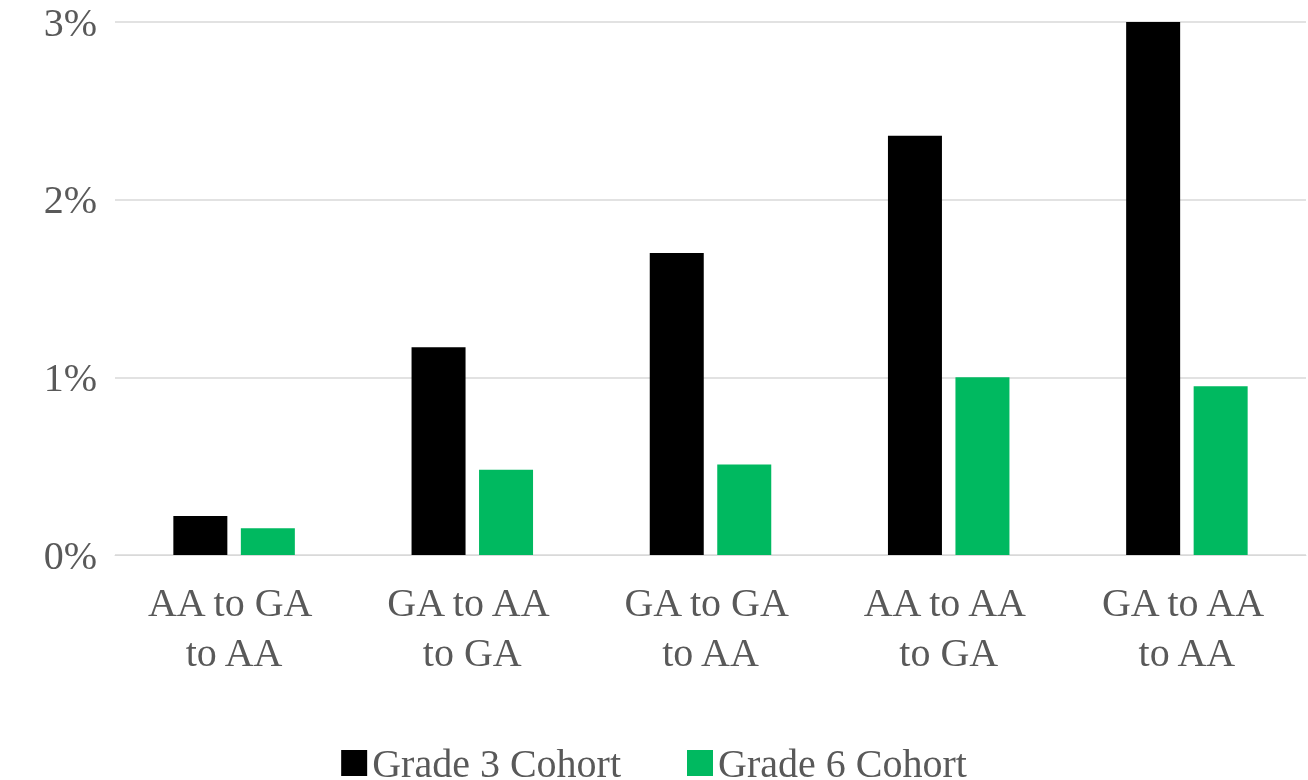 The width and height of the screenshot is (1308, 780). What do you see at coordinates (1186, 627) in the screenshot?
I see `x-tick-label: GA to AA to AA` at bounding box center [1186, 627].